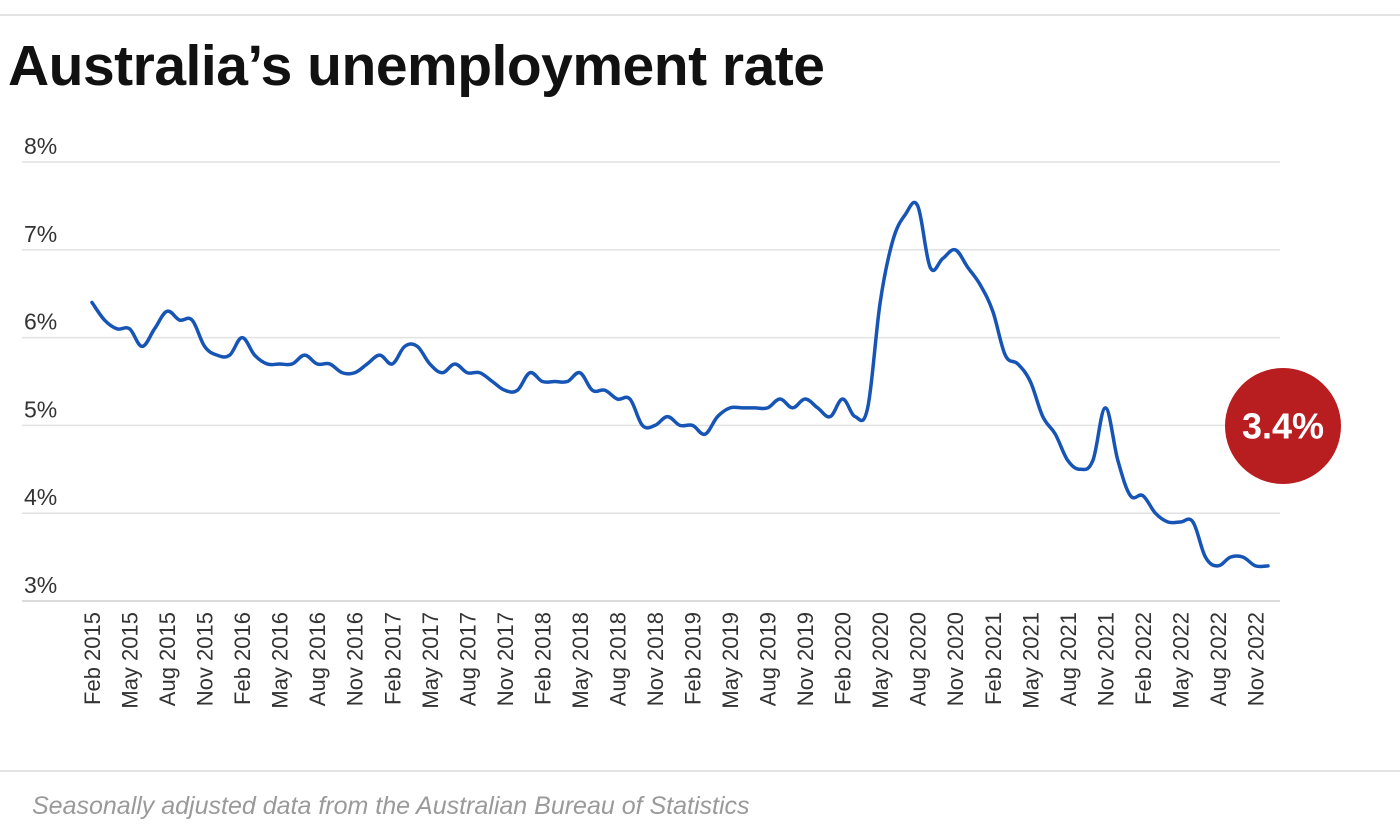 The width and height of the screenshot is (1400, 833). Describe the element at coordinates (40, 146) in the screenshot. I see `y-tick-label: 8%` at that location.